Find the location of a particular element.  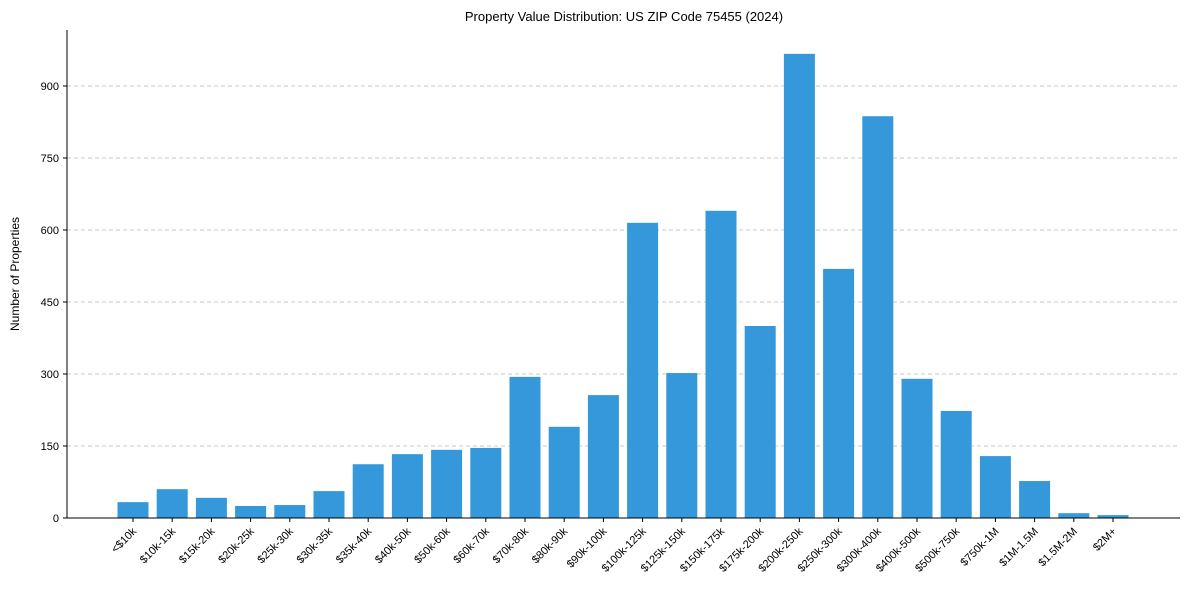

x-tick-label: $30k-35k is located at coordinates (315, 545).